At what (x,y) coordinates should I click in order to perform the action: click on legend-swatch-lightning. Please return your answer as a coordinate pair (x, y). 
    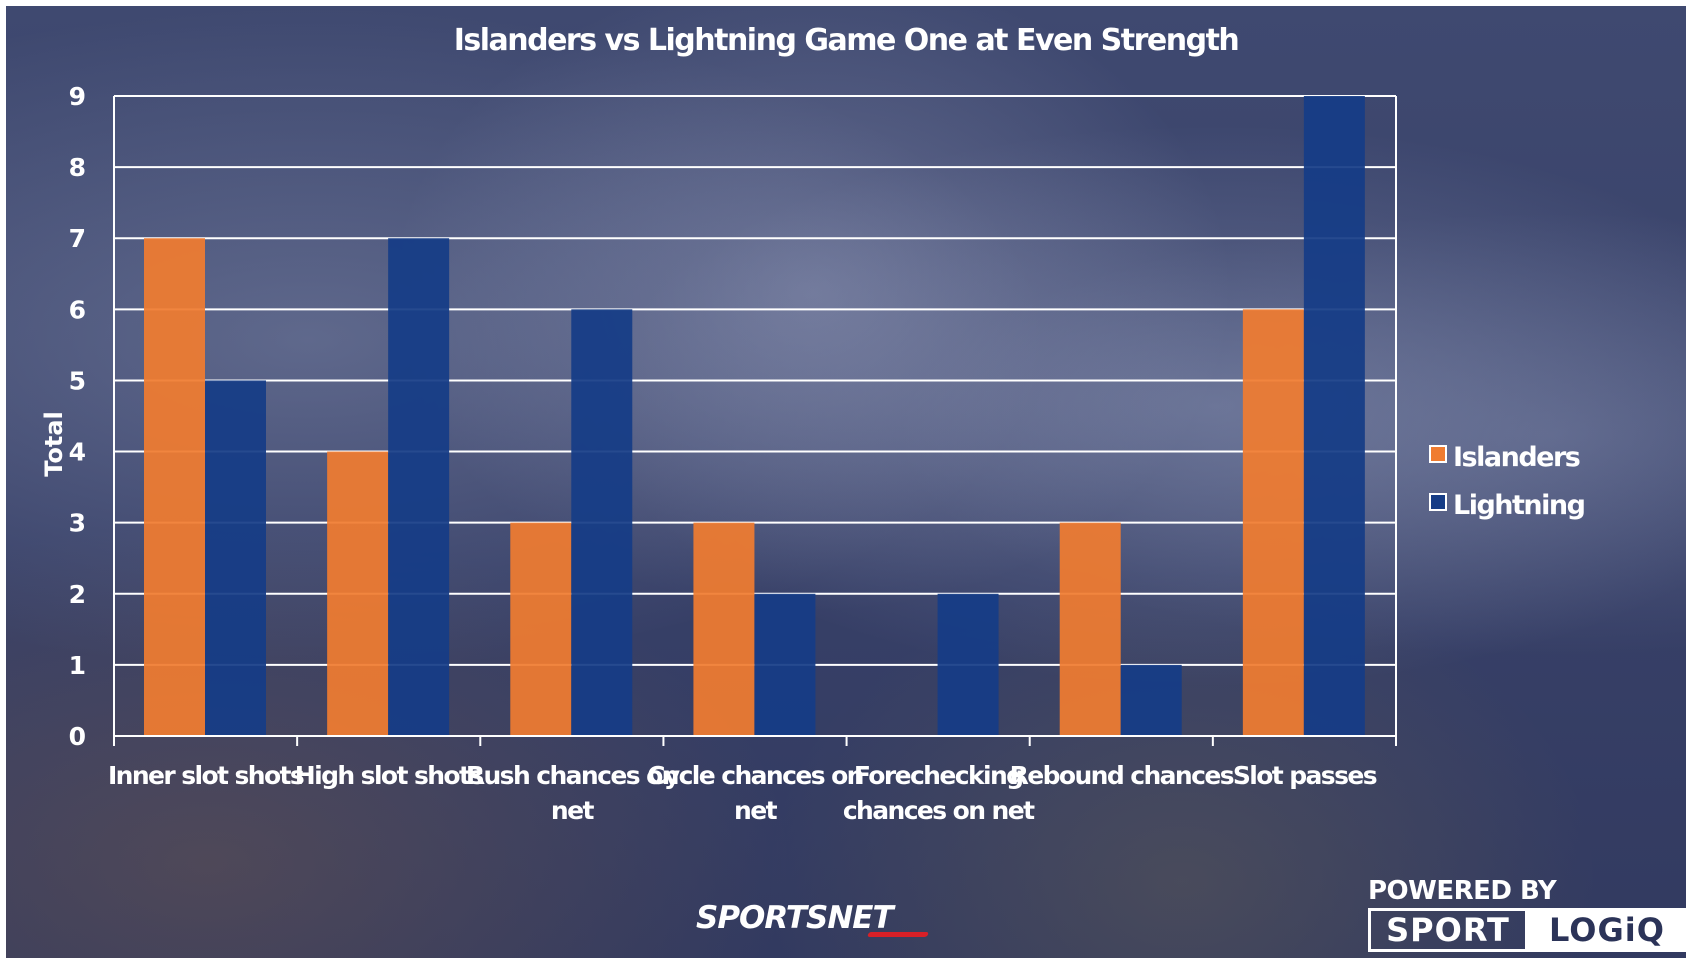
    Looking at the image, I should click on (1438, 502).